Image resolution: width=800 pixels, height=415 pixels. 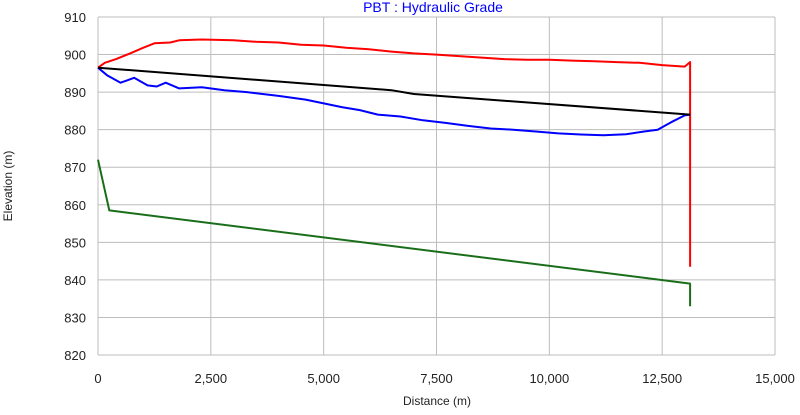 I want to click on y-axis-ticks: 820 830 840 850 860 870 880 890 900 910, so click(x=75, y=186).